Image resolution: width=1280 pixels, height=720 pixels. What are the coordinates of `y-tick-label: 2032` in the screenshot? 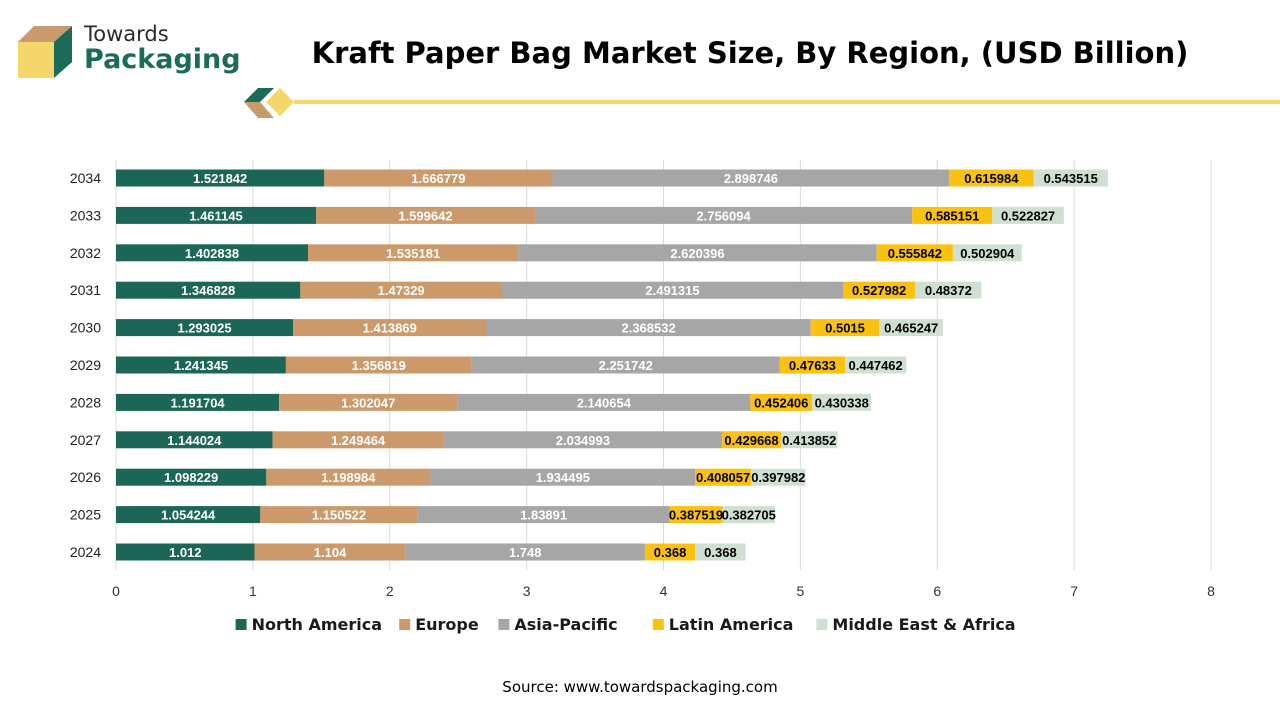 It's located at (85, 253).